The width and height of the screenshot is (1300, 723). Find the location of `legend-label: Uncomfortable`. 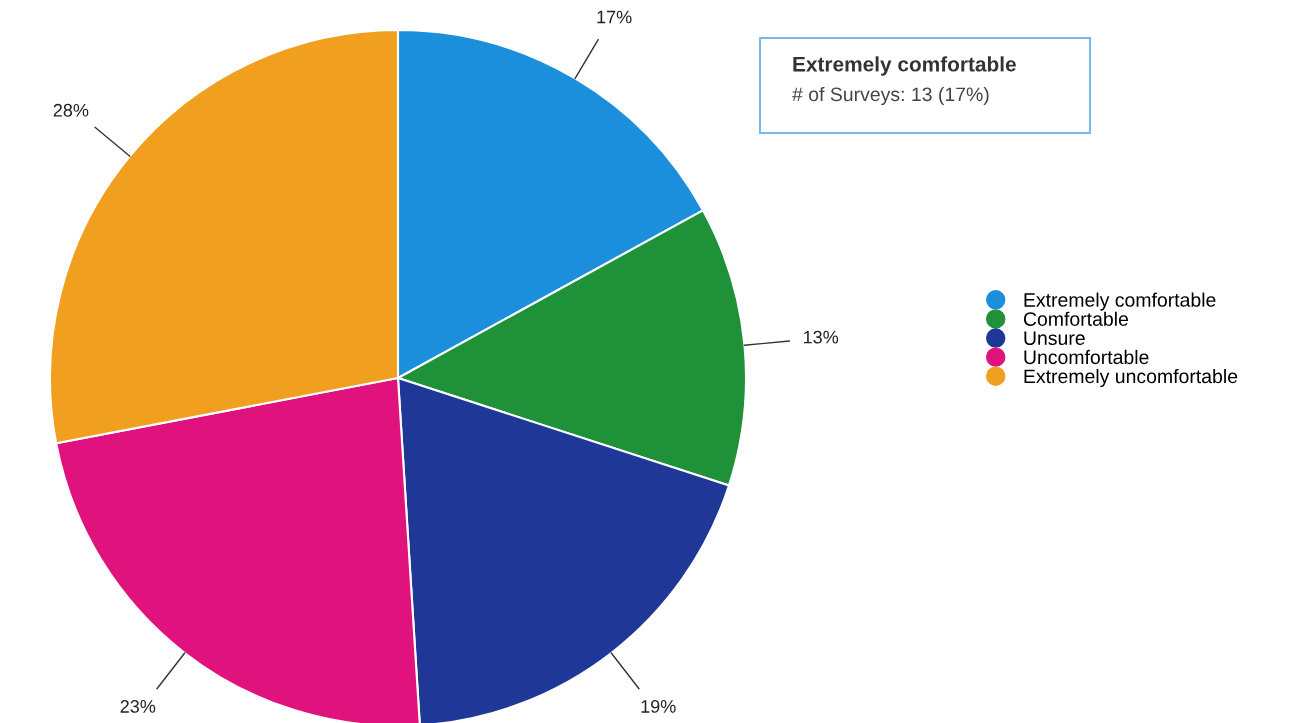

legend-label: Uncomfortable is located at coordinates (1086, 357).